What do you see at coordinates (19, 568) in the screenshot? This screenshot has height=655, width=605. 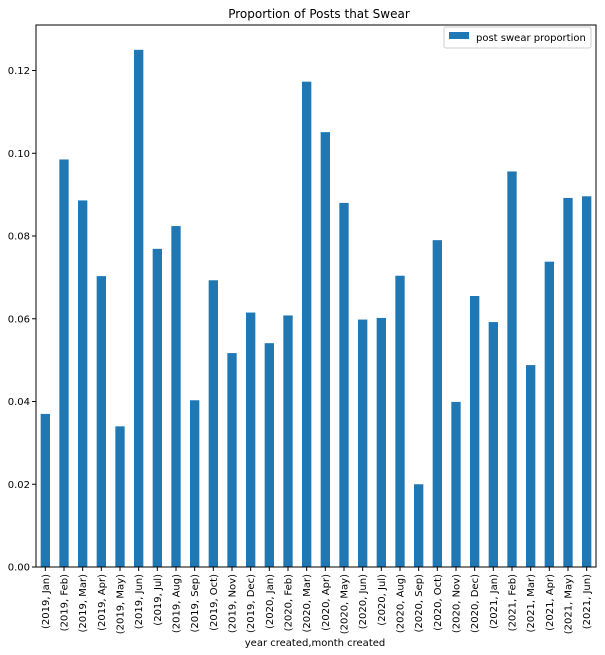 I see `y-tick-label: 0.00` at bounding box center [19, 568].